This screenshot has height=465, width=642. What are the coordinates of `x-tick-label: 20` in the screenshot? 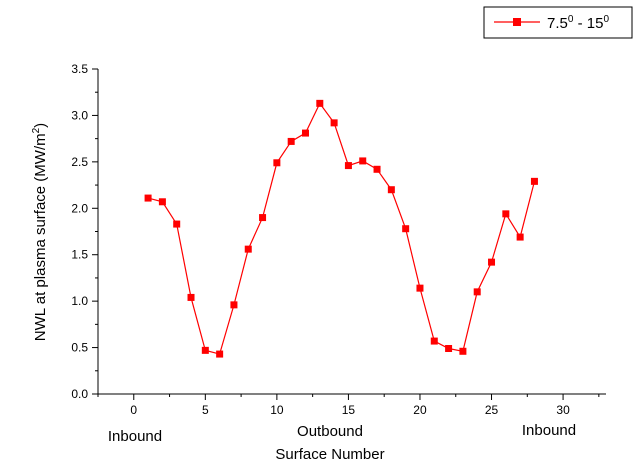 It's located at (420, 410).